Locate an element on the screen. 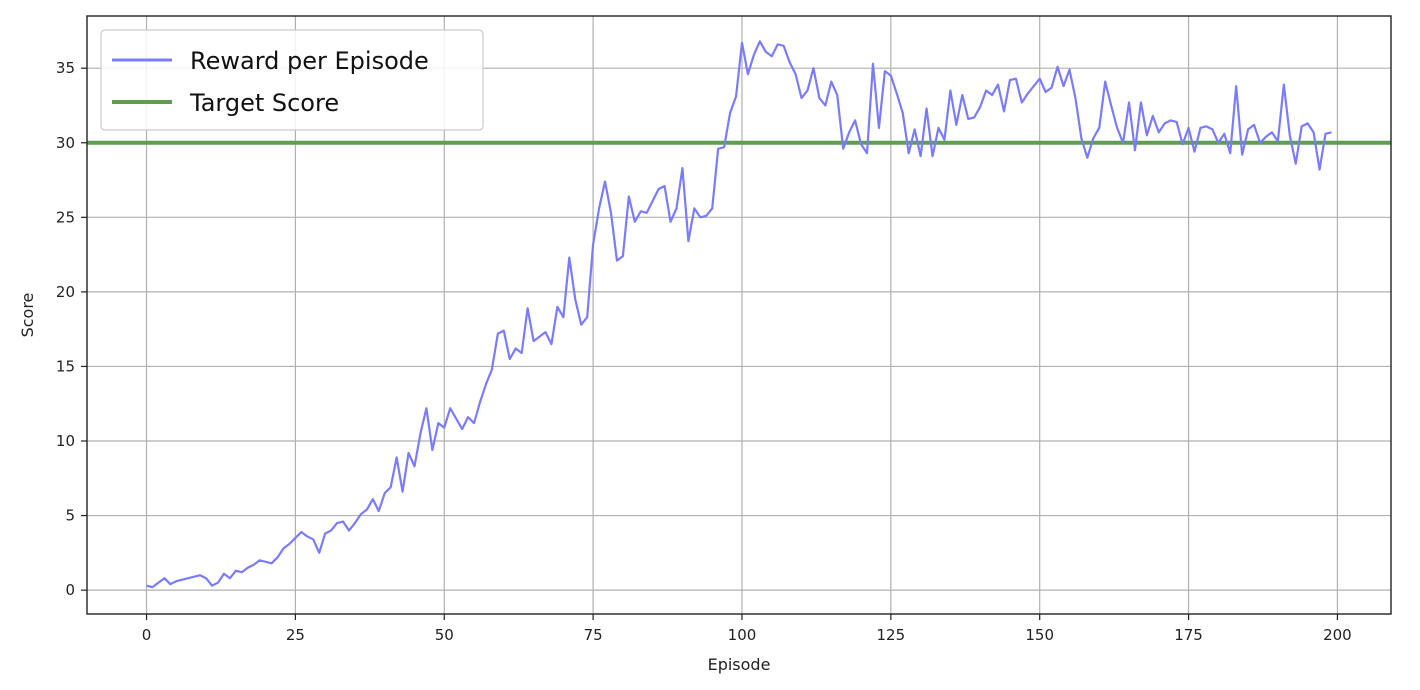  legend: Reward per Episode Target Score is located at coordinates (292, 80).